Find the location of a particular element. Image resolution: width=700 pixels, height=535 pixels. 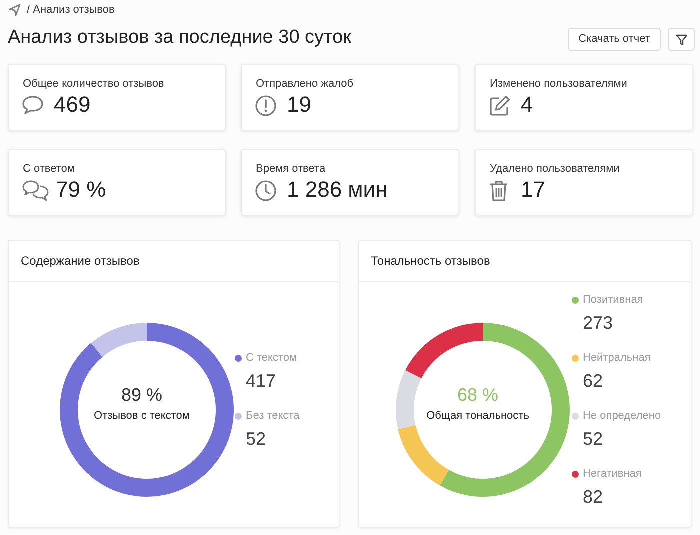

text: Отзывов с текстом is located at coordinates (142, 416).